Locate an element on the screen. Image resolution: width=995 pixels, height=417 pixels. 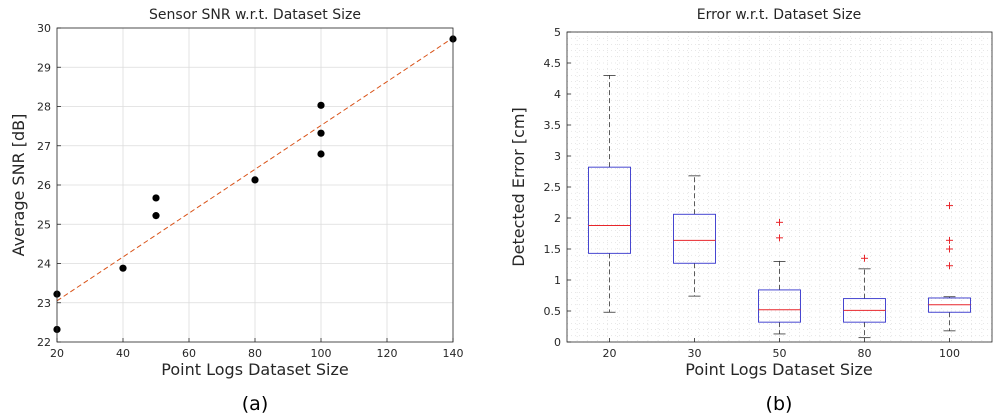
panel-b-y-ticks: 0 0.5 1 1.5 2 2.5 3 3.5 4 4.5 5 is located at coordinates (557, 187).